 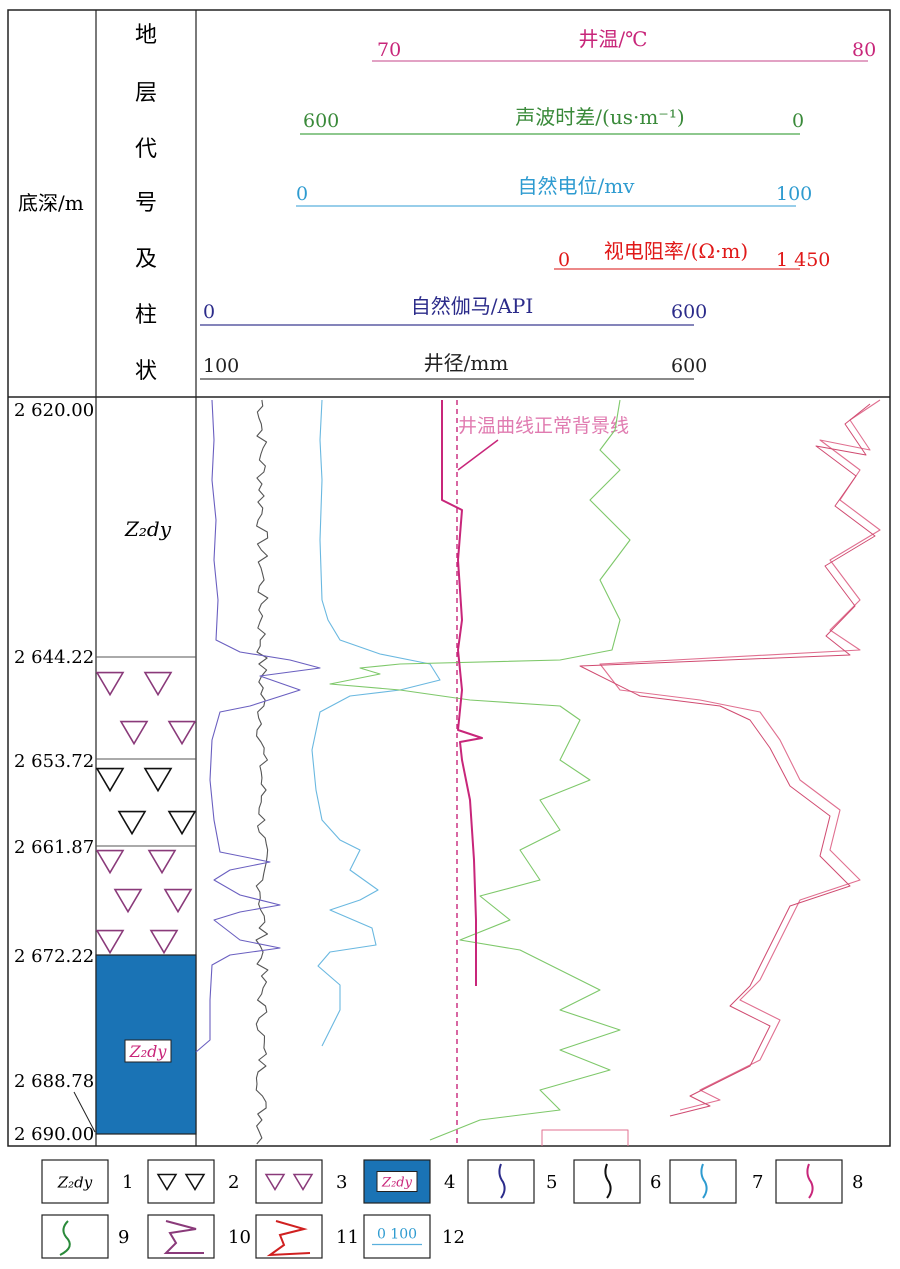 I want to click on magenta-curve-icon, so click(x=809, y=1181).